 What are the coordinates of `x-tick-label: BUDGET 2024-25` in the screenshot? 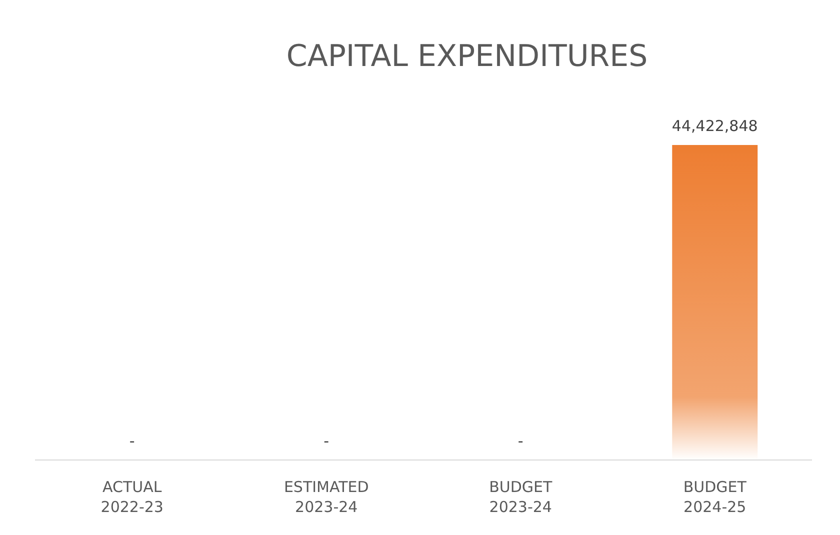 It's located at (715, 497).